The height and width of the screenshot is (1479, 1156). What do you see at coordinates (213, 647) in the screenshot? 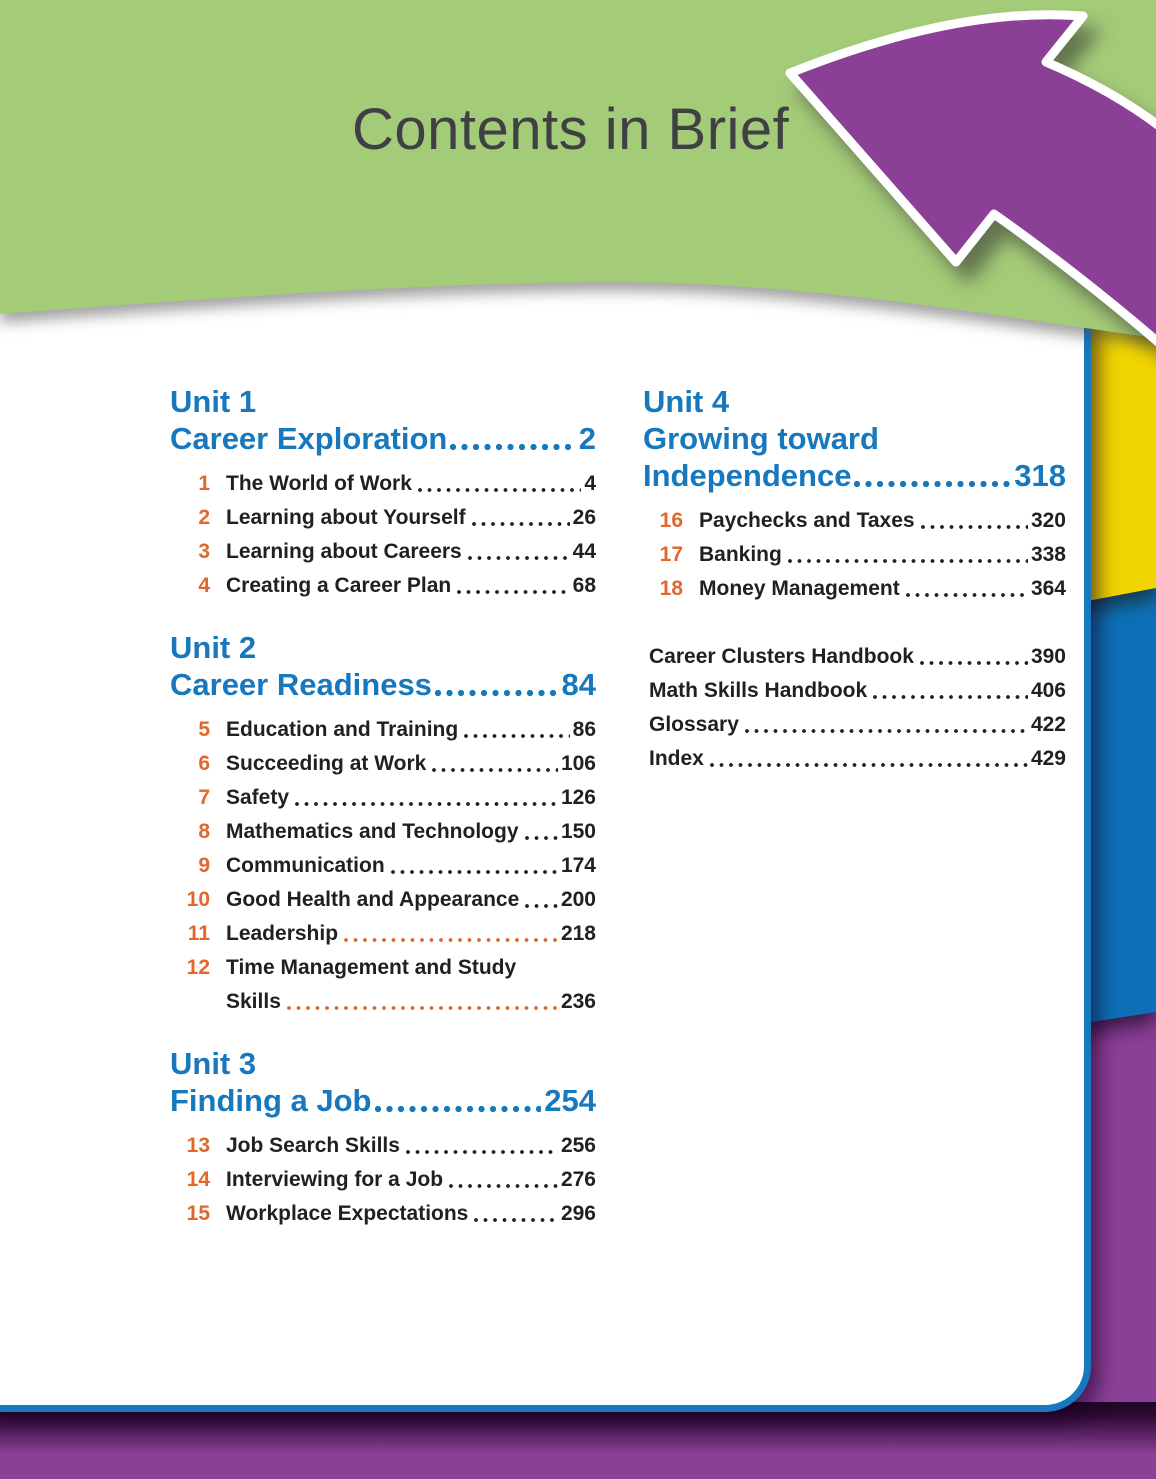
I see `unit-label: Unit 2` at bounding box center [213, 647].